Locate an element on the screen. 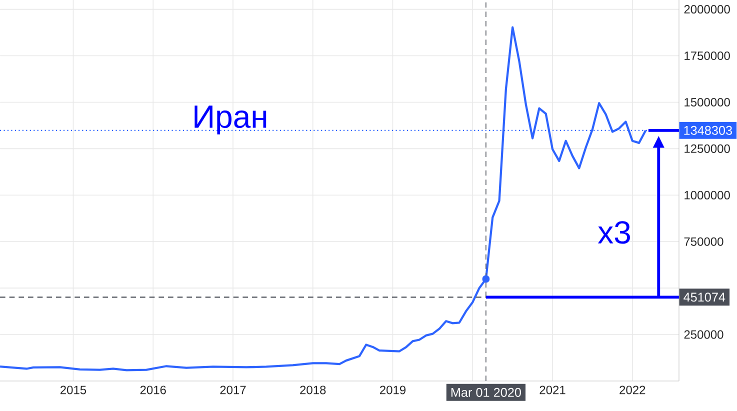 This screenshot has height=411, width=737. y-tick-label: 1250000 is located at coordinates (707, 148).